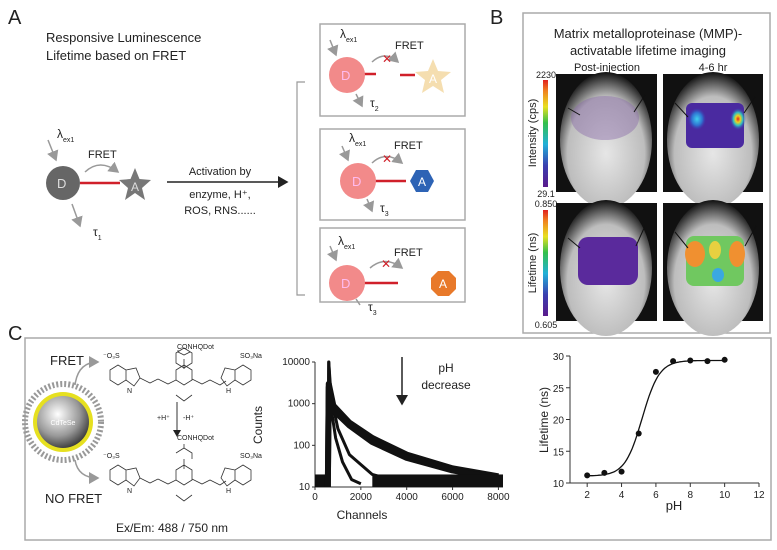 The height and width of the screenshot is (550, 777). What do you see at coordinates (362, 515) in the screenshot?
I see `decay-xlabel: Channels` at bounding box center [362, 515].